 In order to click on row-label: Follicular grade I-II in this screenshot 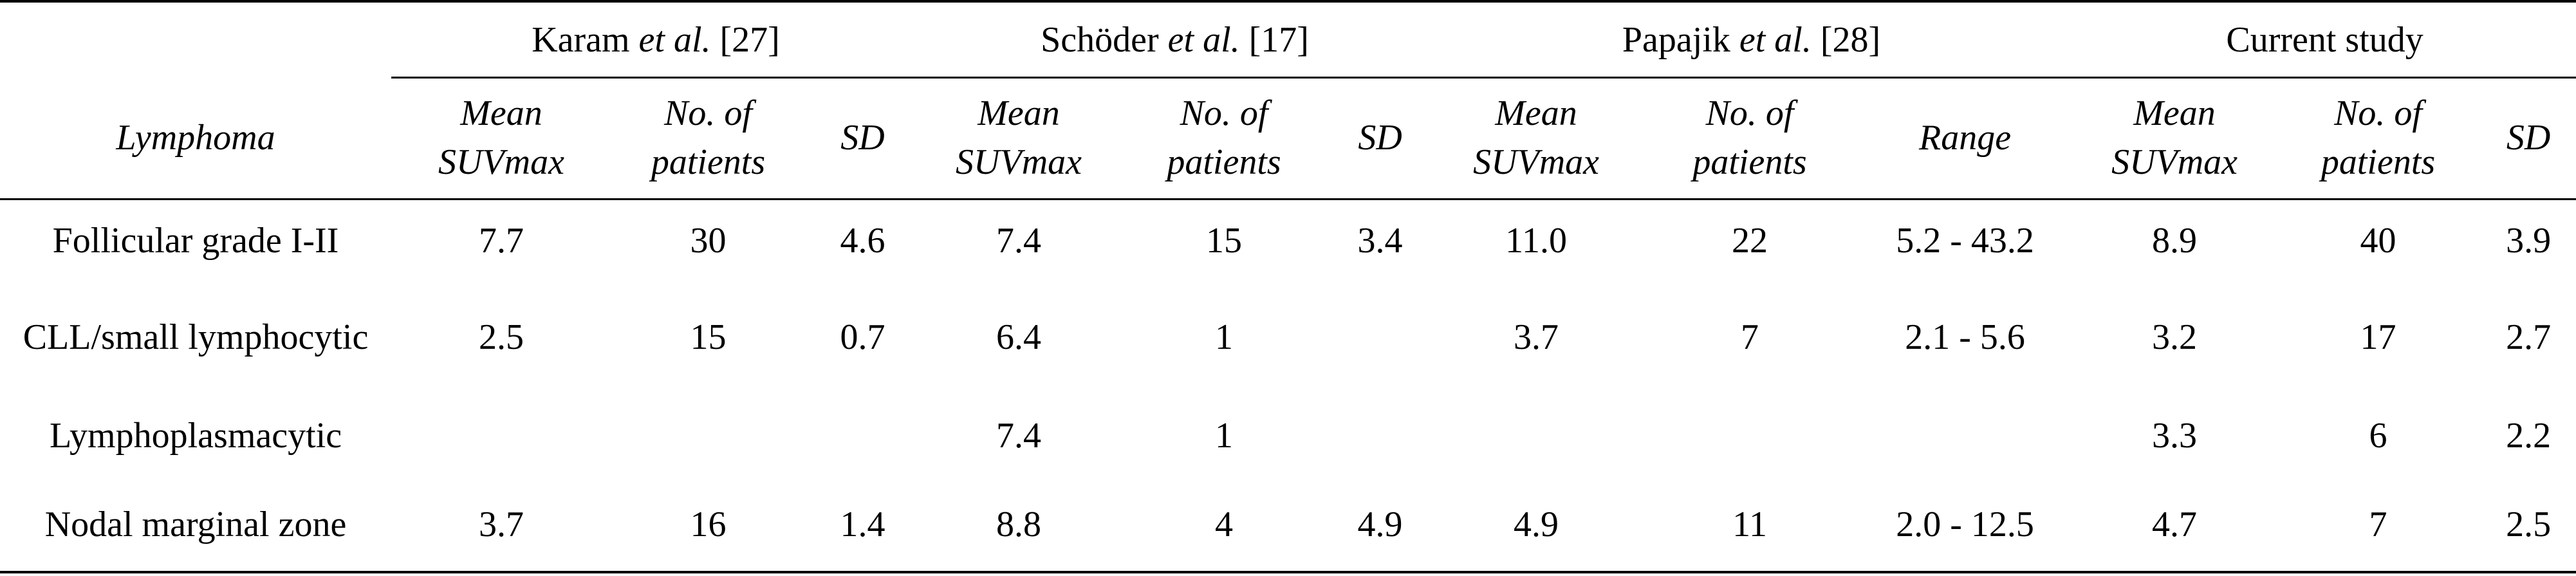, I will do `click(195, 241)`.